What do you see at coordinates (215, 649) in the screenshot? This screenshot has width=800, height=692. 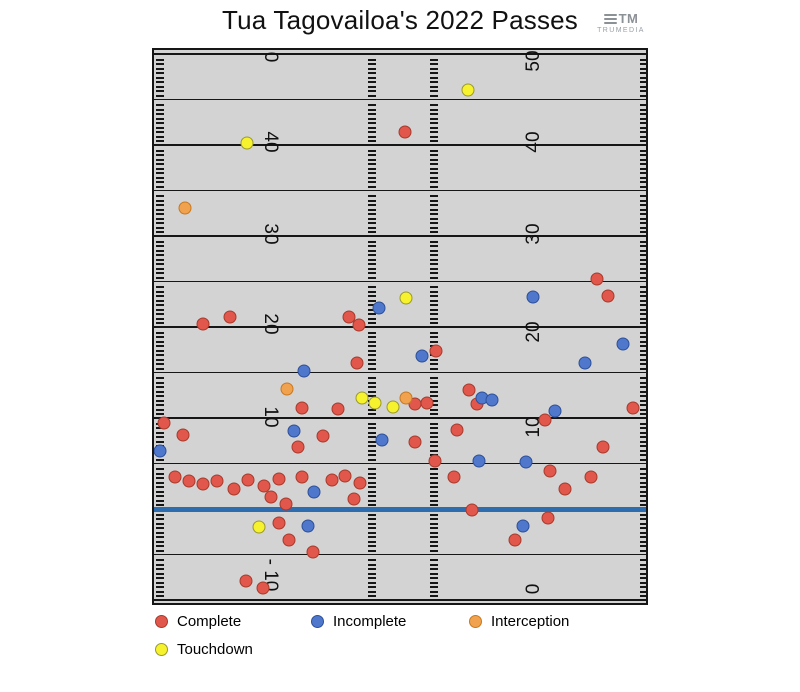 I see `legend-label-touchdown: Touchdown` at bounding box center [215, 649].